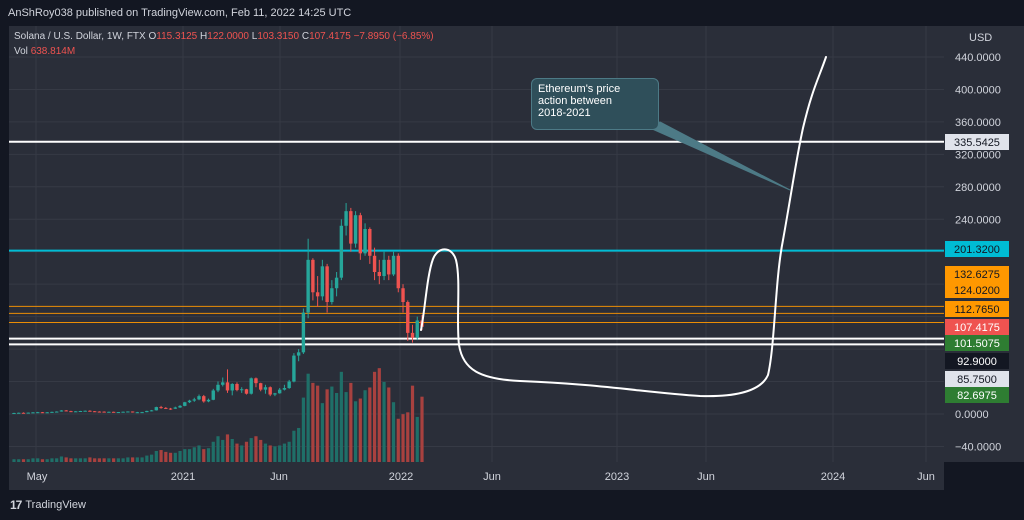  Describe the element at coordinates (977, 344) in the screenshot. I see `price-badge-label: 101.5075` at that location.